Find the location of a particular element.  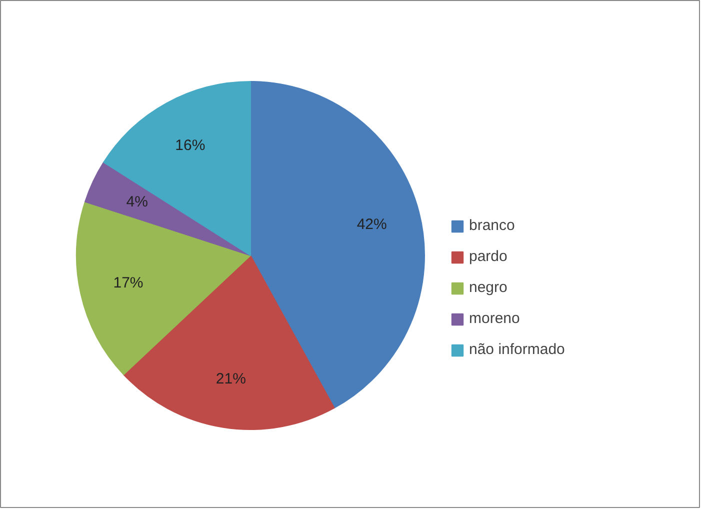

data-label: 42% is located at coordinates (371, 224).